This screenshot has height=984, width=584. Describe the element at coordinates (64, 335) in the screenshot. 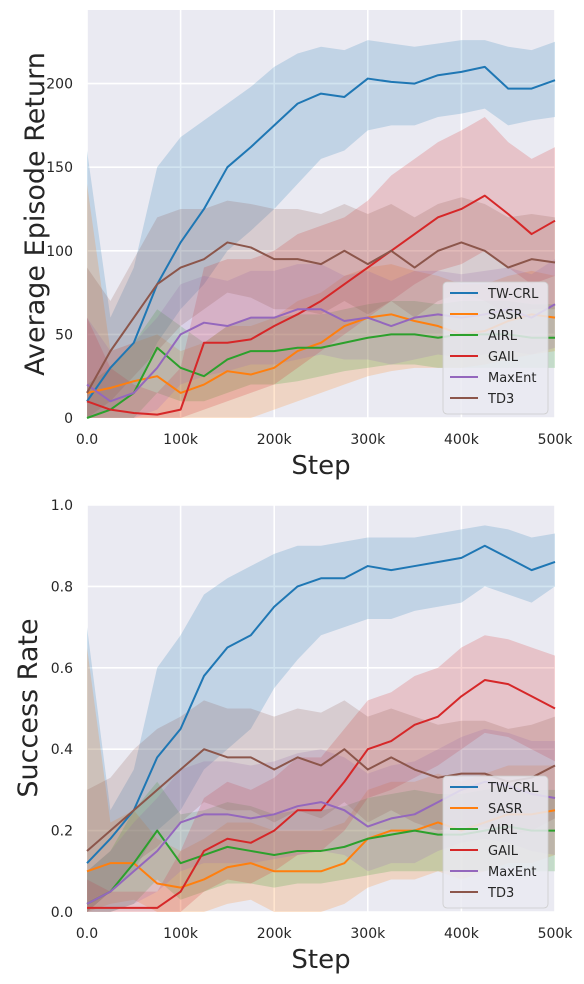

I see `y-tick-label: 50` at that location.